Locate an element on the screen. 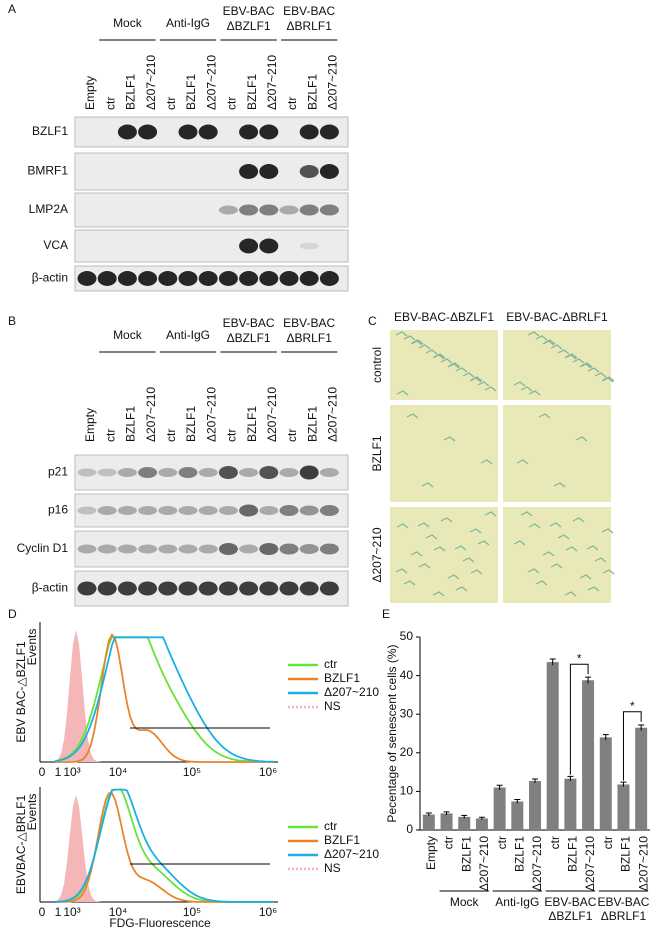 The height and width of the screenshot is (931, 660). row-label: BZLF1 is located at coordinates (377, 453).